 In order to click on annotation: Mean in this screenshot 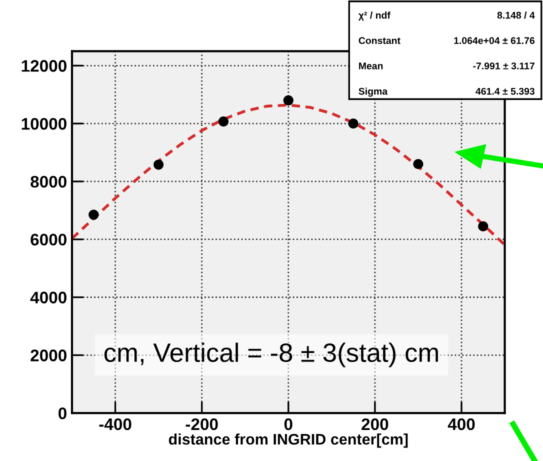, I will do `click(371, 66)`.